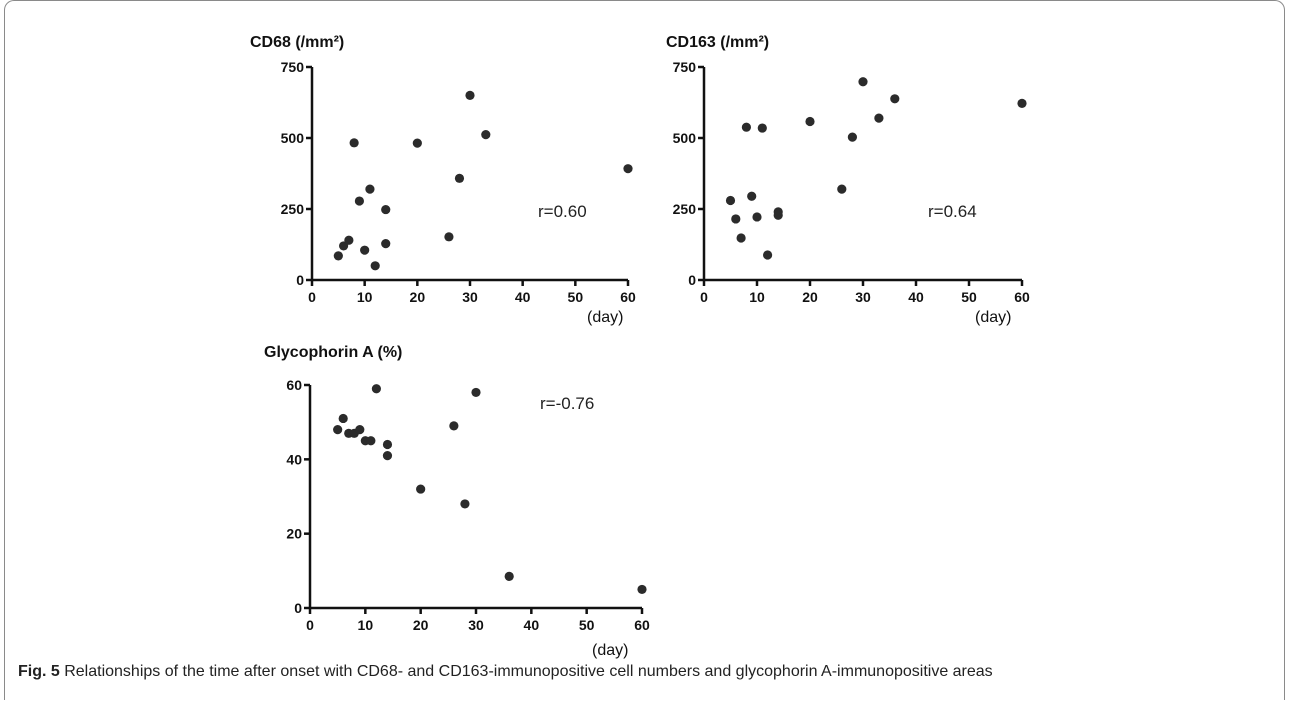  What do you see at coordinates (562, 211) in the screenshot?
I see `correlation-label: r=0.60` at bounding box center [562, 211].